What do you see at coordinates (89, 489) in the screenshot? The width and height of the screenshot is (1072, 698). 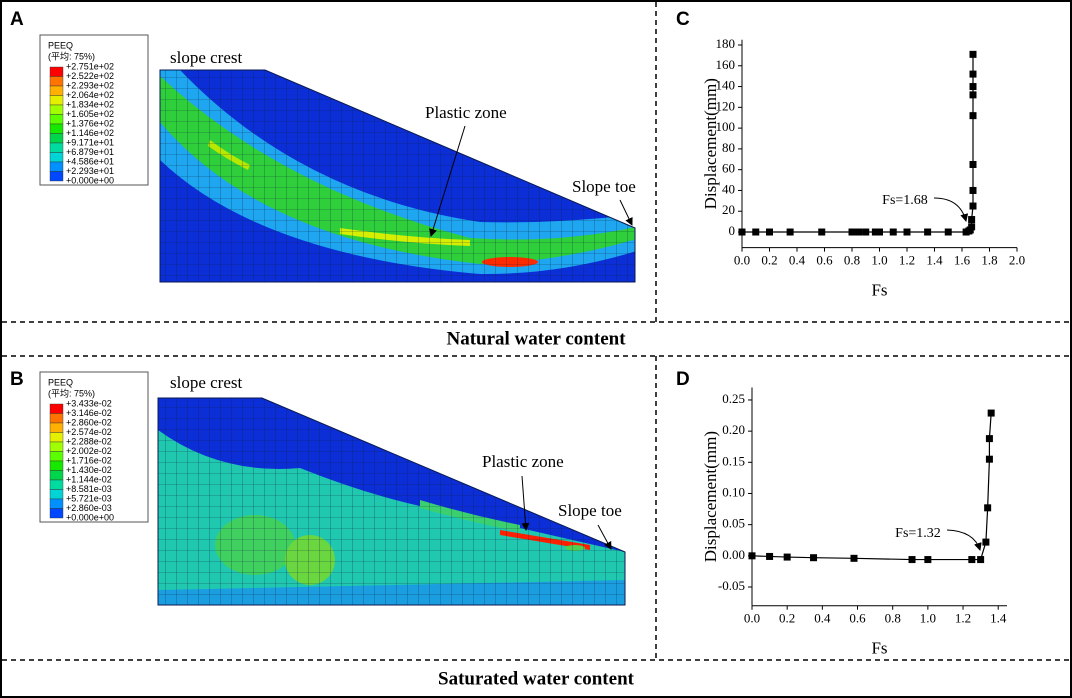 I see `legend-label: +8.581e-03` at bounding box center [89, 489].